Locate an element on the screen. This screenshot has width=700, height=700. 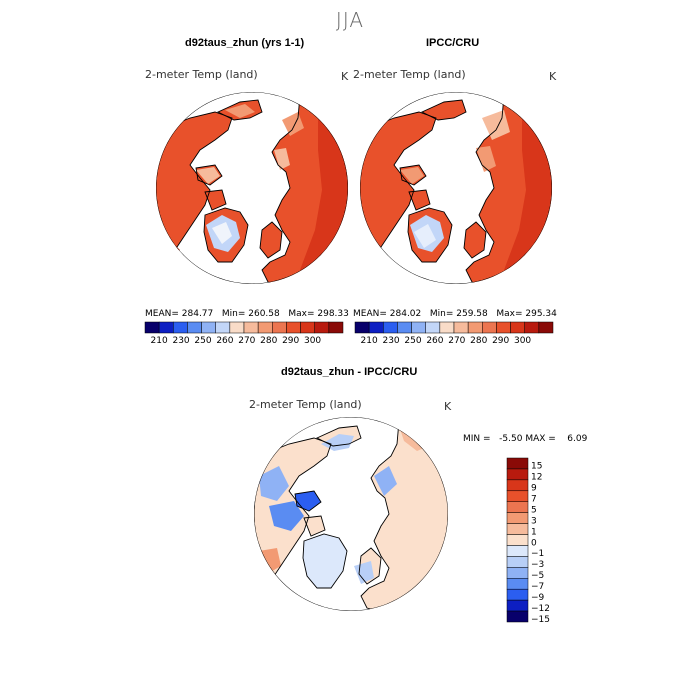
model-mean-label: MEAN= is located at coordinates (162, 314).